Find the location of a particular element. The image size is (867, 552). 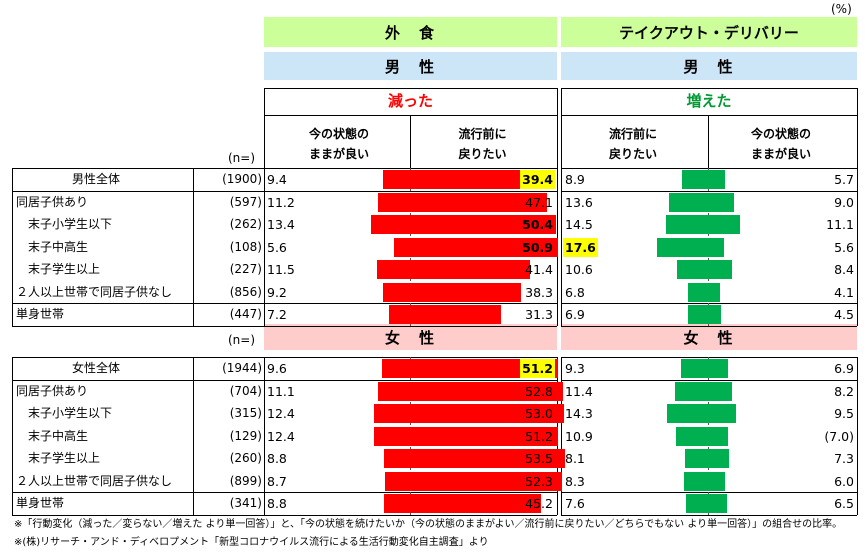

value-out-back: 38.3 is located at coordinates (539, 292).